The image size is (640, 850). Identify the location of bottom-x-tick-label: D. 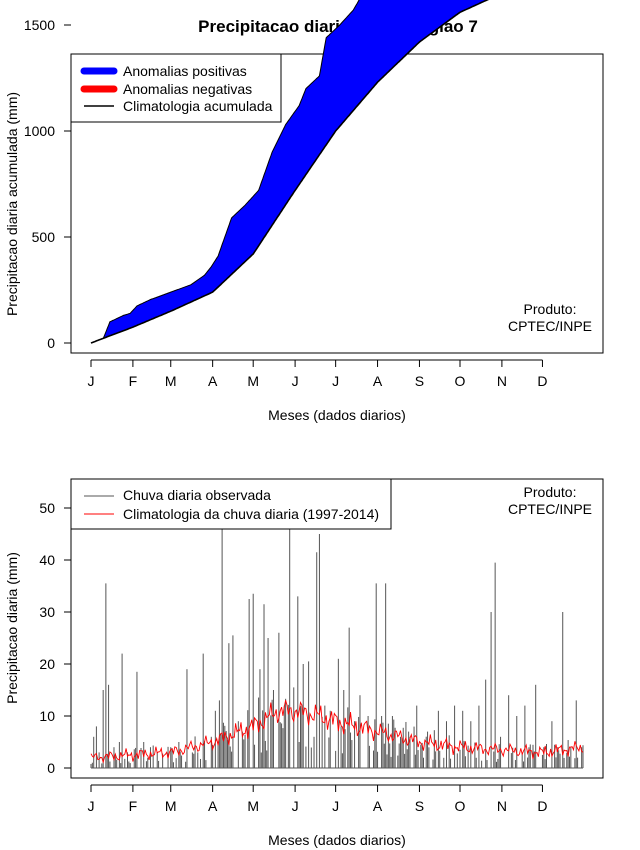
(542, 806).